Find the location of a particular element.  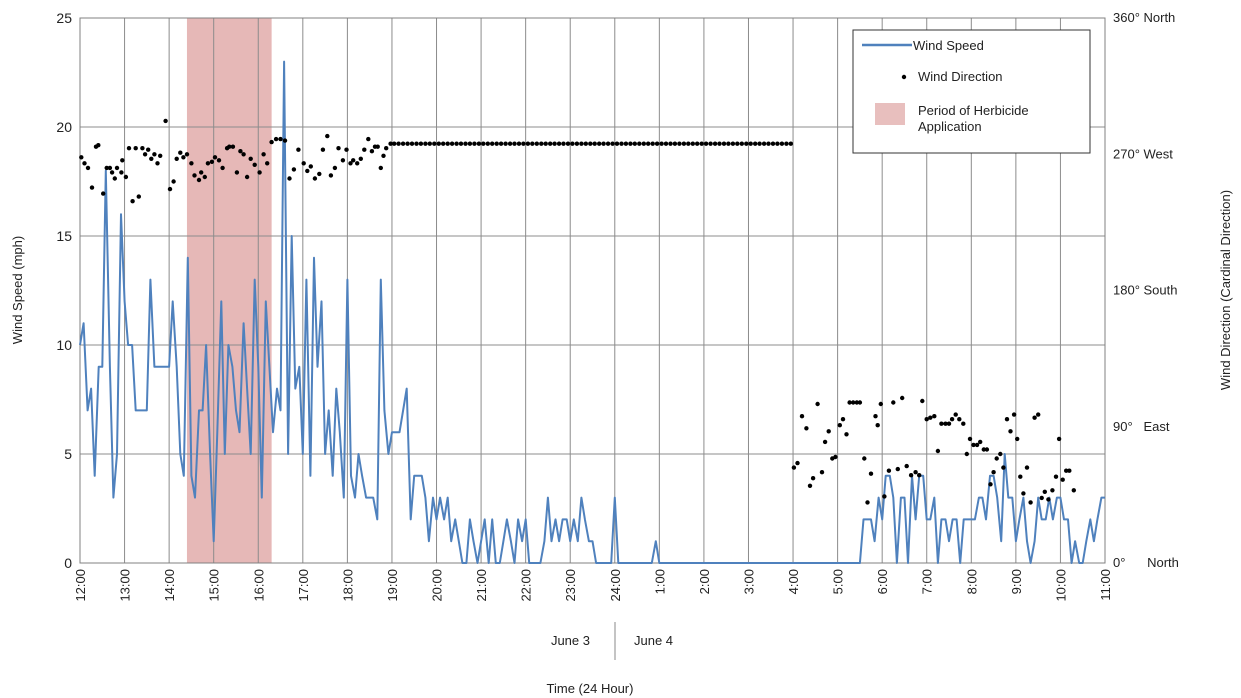

x-tick-label: 7:00 is located at coordinates (927, 581).